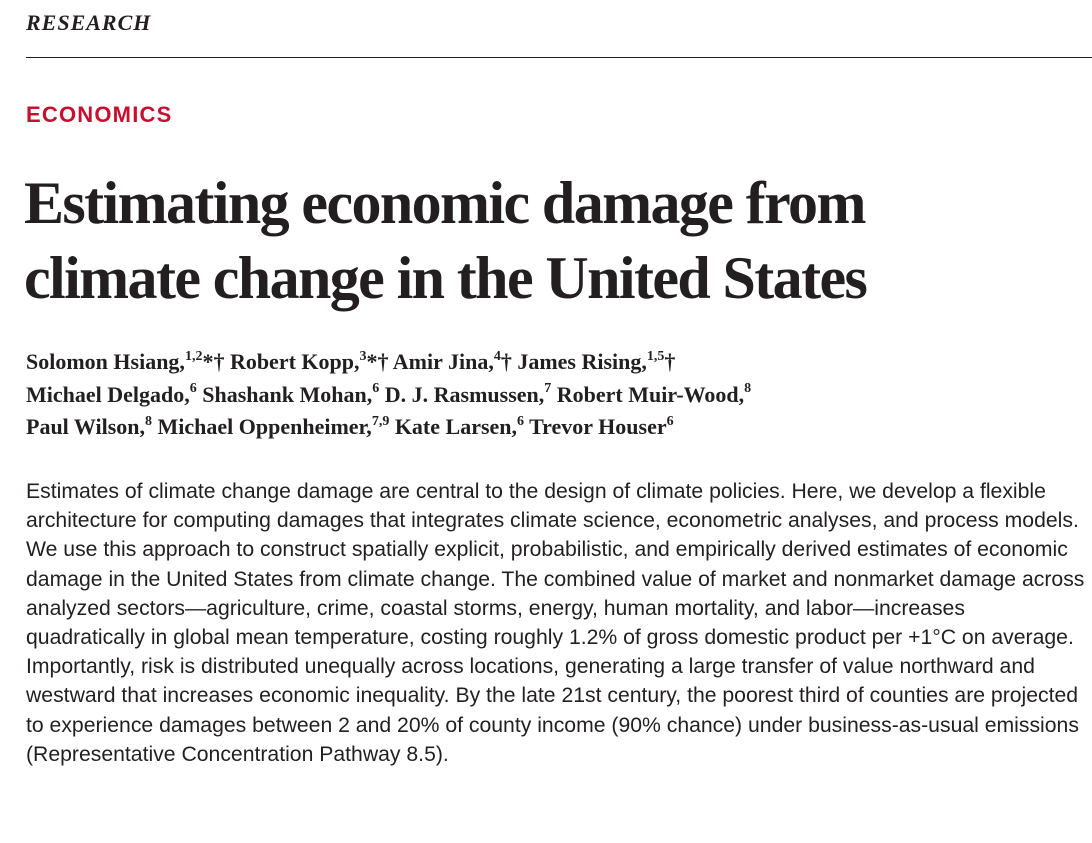 Image resolution: width=1092 pixels, height=843 pixels. Describe the element at coordinates (105, 361) in the screenshot. I see `author-name: Solomon Hsiang,` at that location.